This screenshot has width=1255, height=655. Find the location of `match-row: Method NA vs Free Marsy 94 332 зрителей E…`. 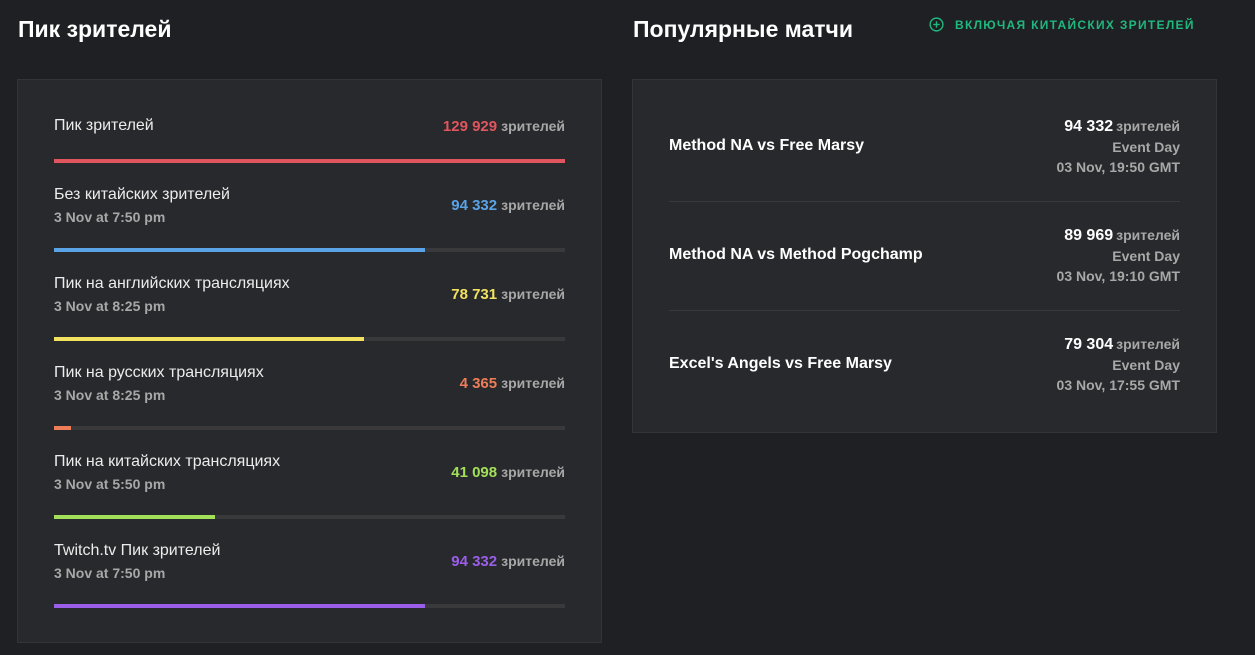

match-row: Method NA vs Free Marsy 94 332 зрителей E… is located at coordinates (924, 146).